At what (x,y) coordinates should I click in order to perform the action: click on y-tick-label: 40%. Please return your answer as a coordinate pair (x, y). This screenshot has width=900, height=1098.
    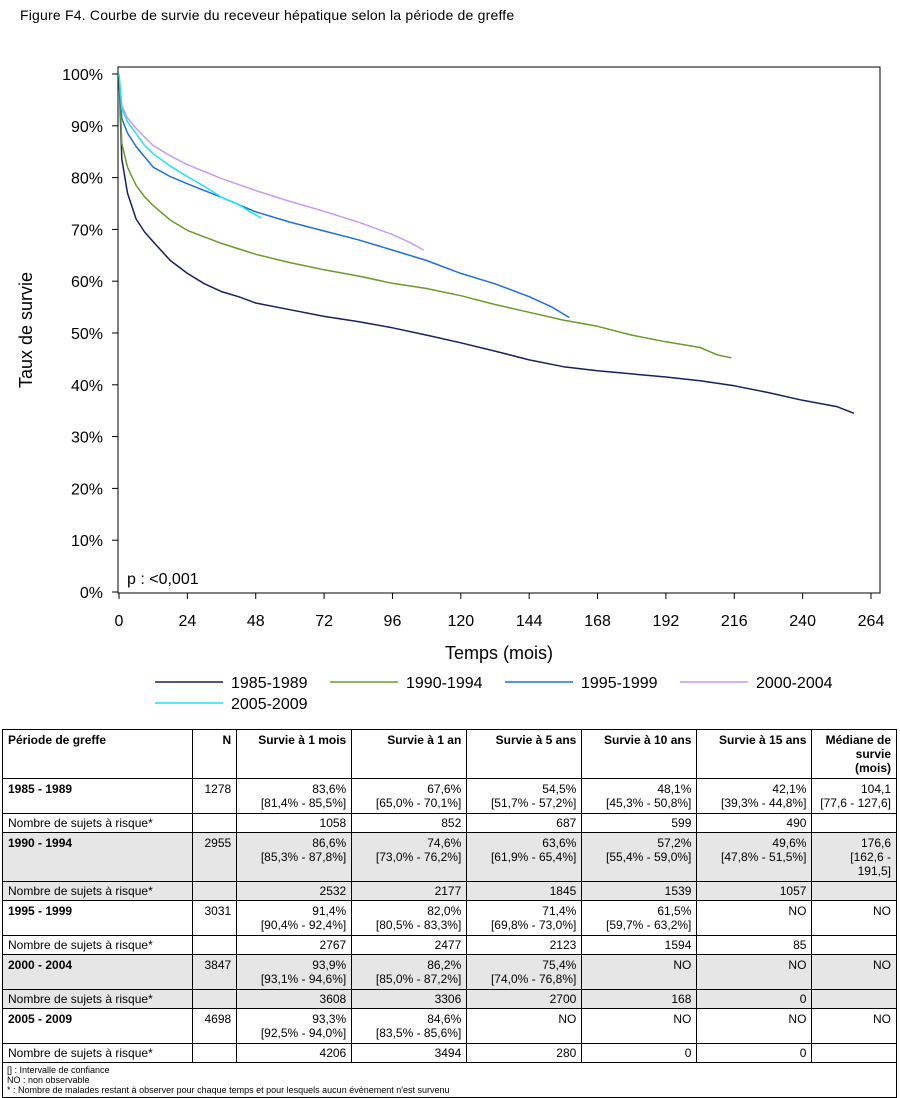
    Looking at the image, I should click on (87, 386).